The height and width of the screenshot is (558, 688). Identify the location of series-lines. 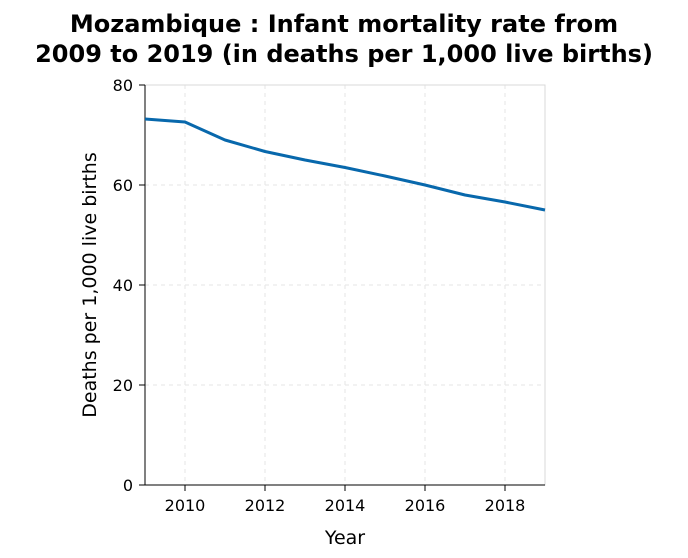
(345, 164).